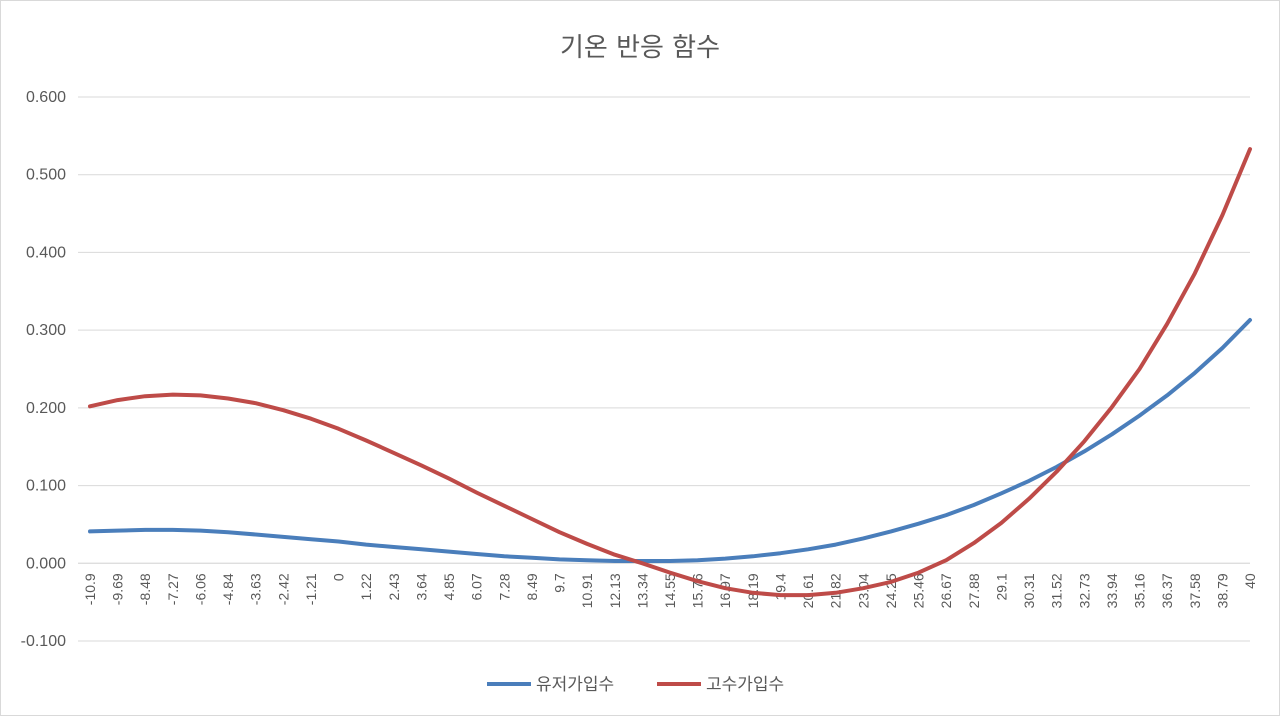 The width and height of the screenshot is (1280, 716). Describe the element at coordinates (46, 408) in the screenshot. I see `y-tick-label: 0.200` at that location.